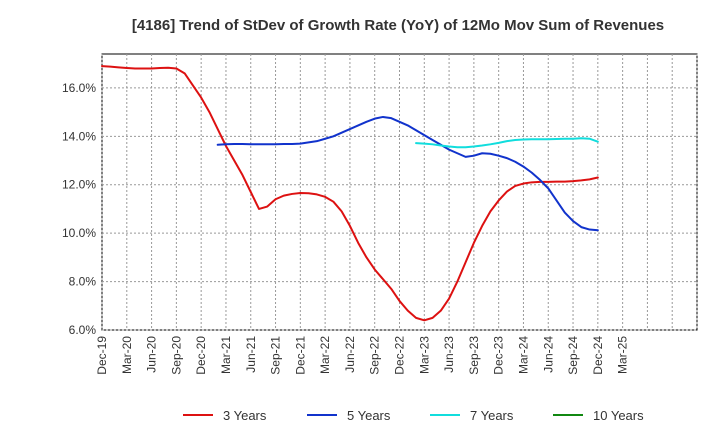 The image size is (720, 440). Describe the element at coordinates (623, 355) in the screenshot. I see `x-tick-label: Mar-25` at that location.